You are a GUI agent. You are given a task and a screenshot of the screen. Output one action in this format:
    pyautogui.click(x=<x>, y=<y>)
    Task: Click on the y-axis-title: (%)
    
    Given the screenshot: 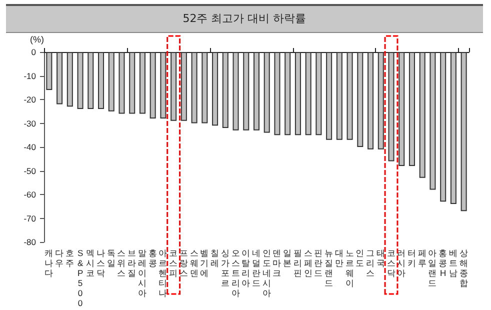 What is the action you would take?
    pyautogui.click(x=37, y=39)
    